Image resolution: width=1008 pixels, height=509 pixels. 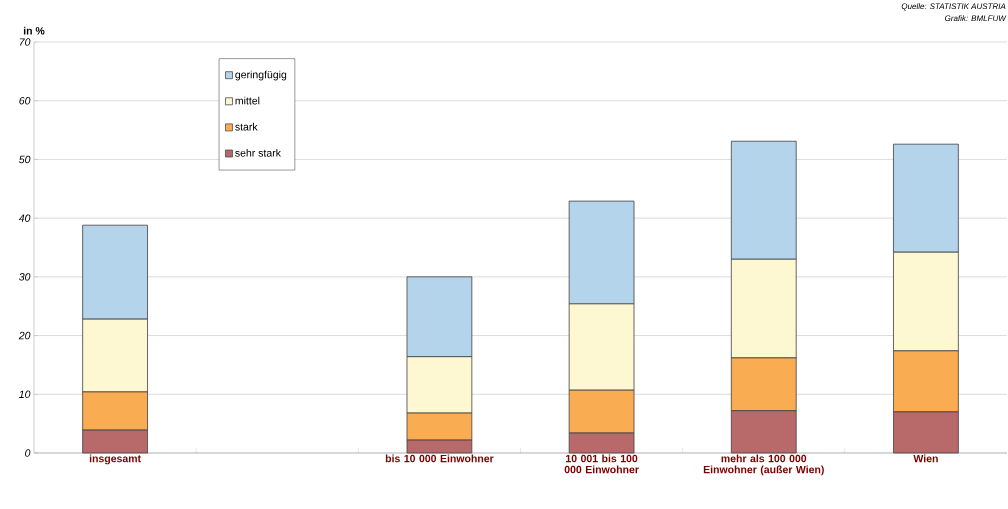 I want to click on legend-label: stark, so click(x=246, y=126).